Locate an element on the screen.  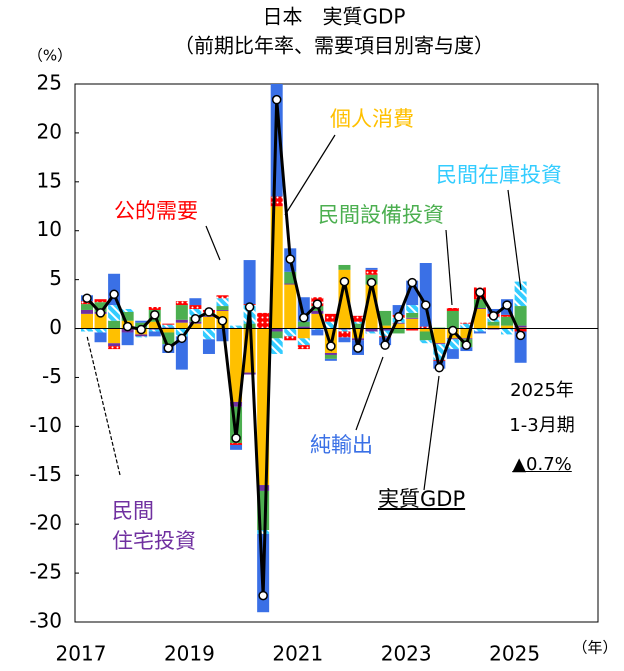
label-public: 公的需要 is located at coordinates (156, 211).